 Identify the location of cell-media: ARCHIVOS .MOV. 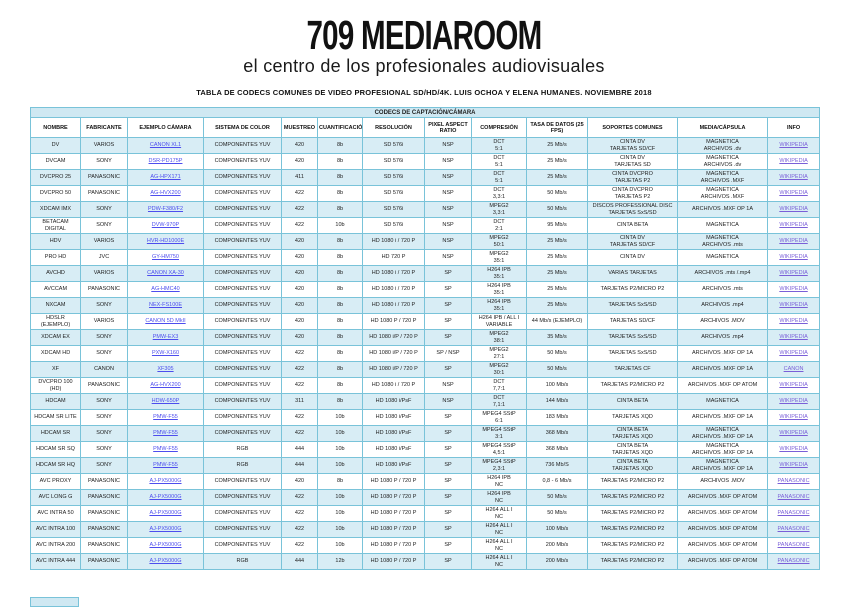
(722, 481).